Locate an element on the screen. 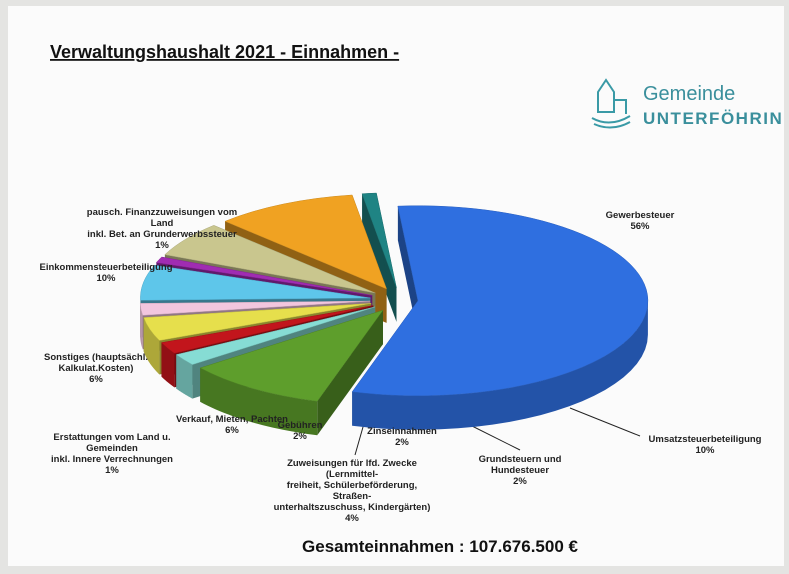 This screenshot has height=574, width=789. slice-label: Sonstiges (hauptsächl. Kalkulat.Kosten) 6% is located at coordinates (96, 368).